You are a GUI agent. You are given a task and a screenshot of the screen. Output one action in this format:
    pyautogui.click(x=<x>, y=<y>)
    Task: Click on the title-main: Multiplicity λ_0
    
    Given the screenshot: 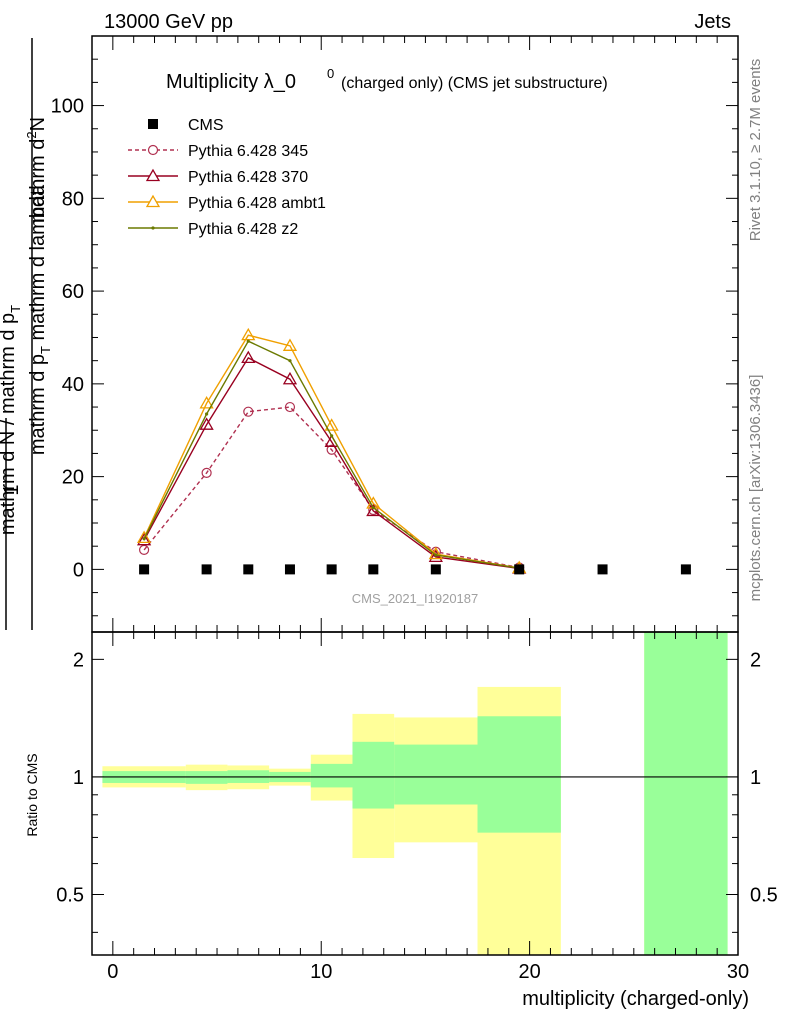 What is the action you would take?
    pyautogui.click(x=231, y=82)
    